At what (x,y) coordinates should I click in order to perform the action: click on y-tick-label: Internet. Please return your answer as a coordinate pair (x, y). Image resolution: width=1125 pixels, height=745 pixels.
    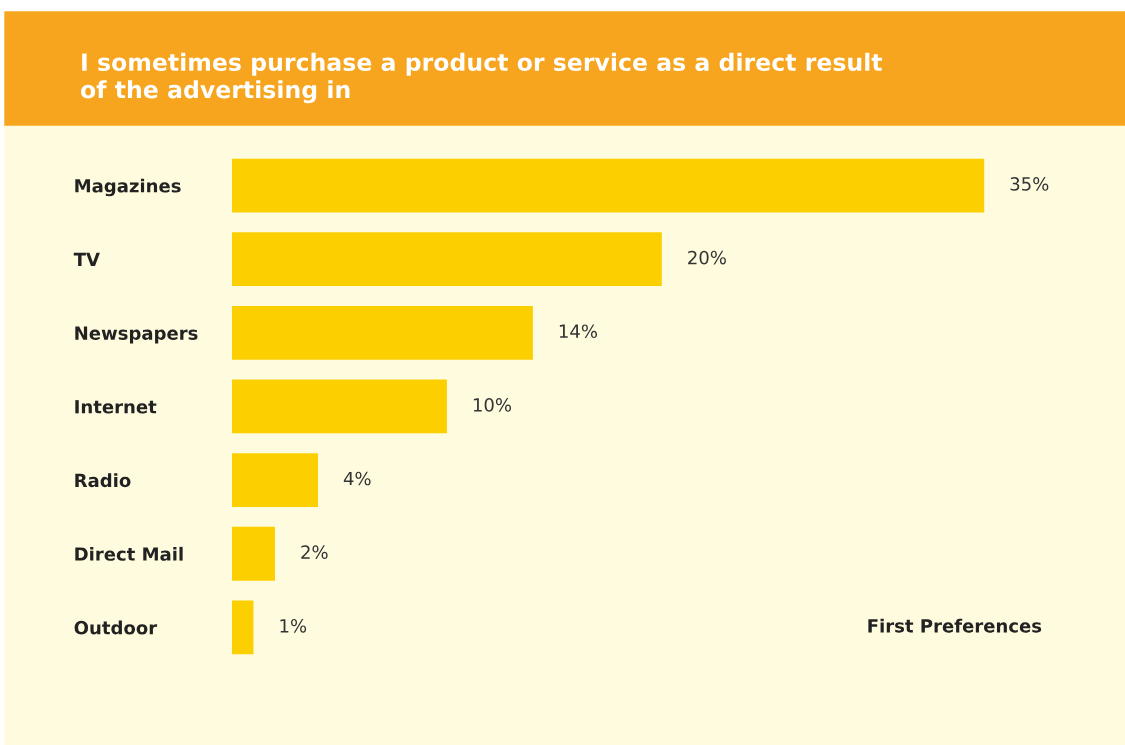
    Looking at the image, I should click on (116, 407).